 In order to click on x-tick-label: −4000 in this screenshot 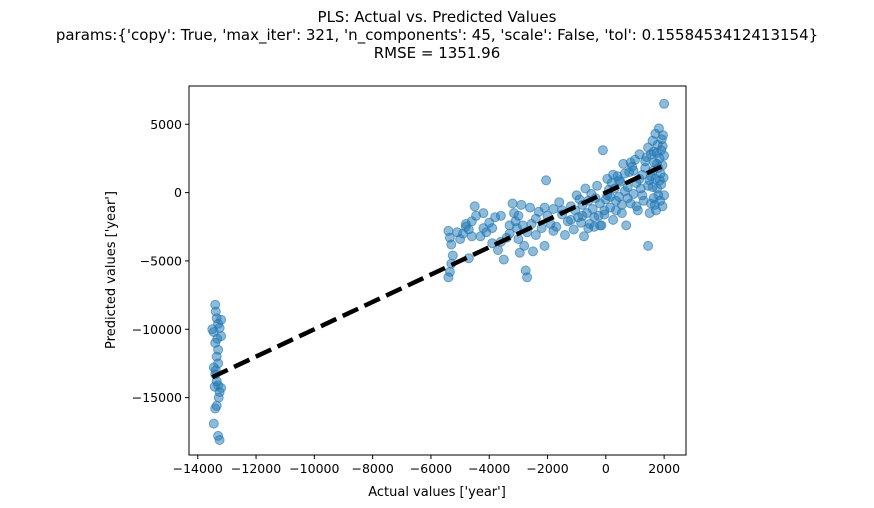, I will do `click(489, 468)`.